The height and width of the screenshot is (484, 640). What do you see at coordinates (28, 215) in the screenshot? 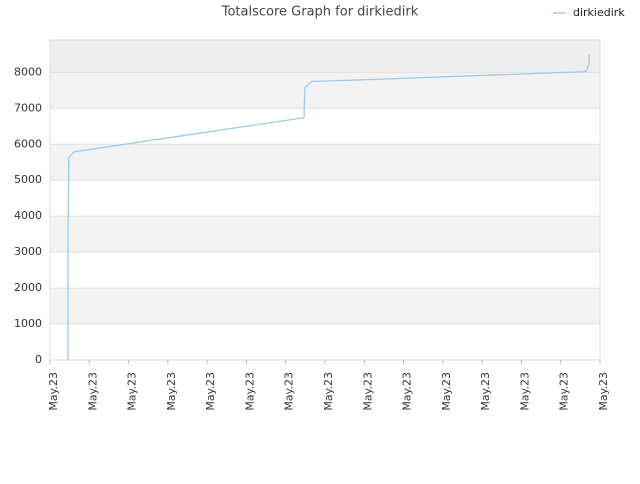
I see `y-tick-label: 4000` at bounding box center [28, 215].